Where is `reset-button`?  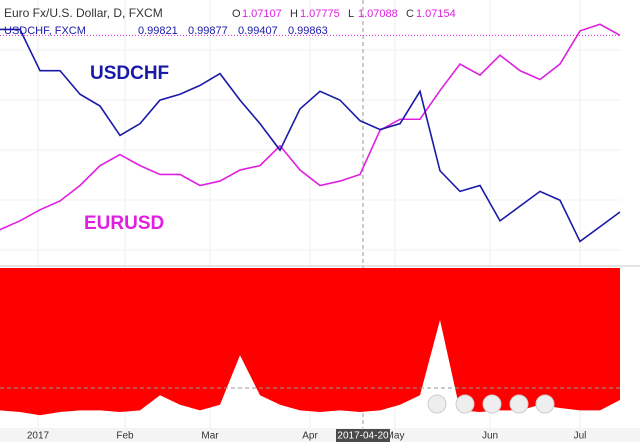 reset-button is located at coordinates (492, 404).